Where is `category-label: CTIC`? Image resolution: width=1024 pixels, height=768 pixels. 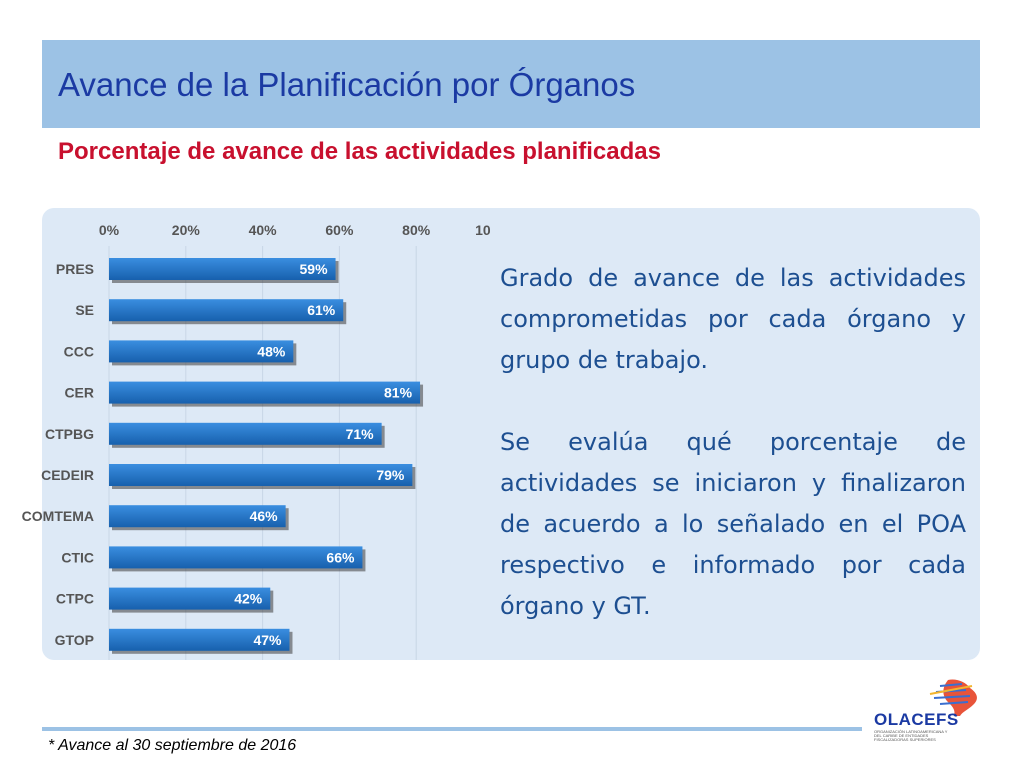 category-label: CTIC is located at coordinates (77, 557).